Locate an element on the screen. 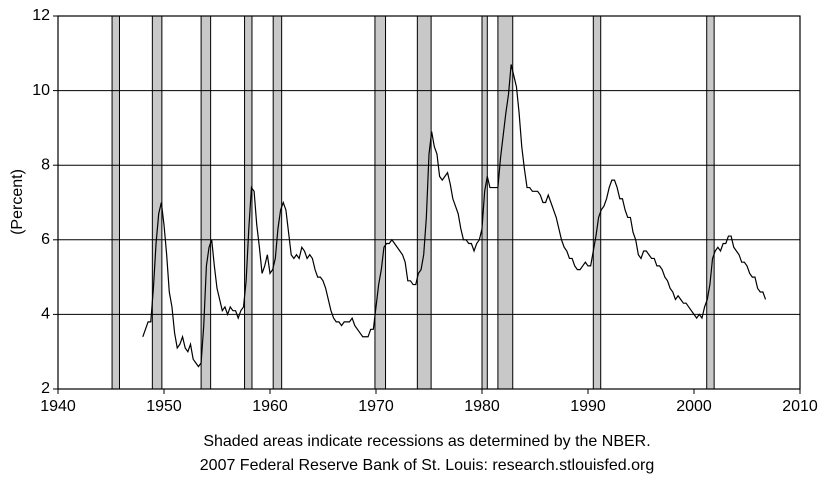 This screenshot has width=834, height=488. y-tick-label: 2 is located at coordinates (45, 388).